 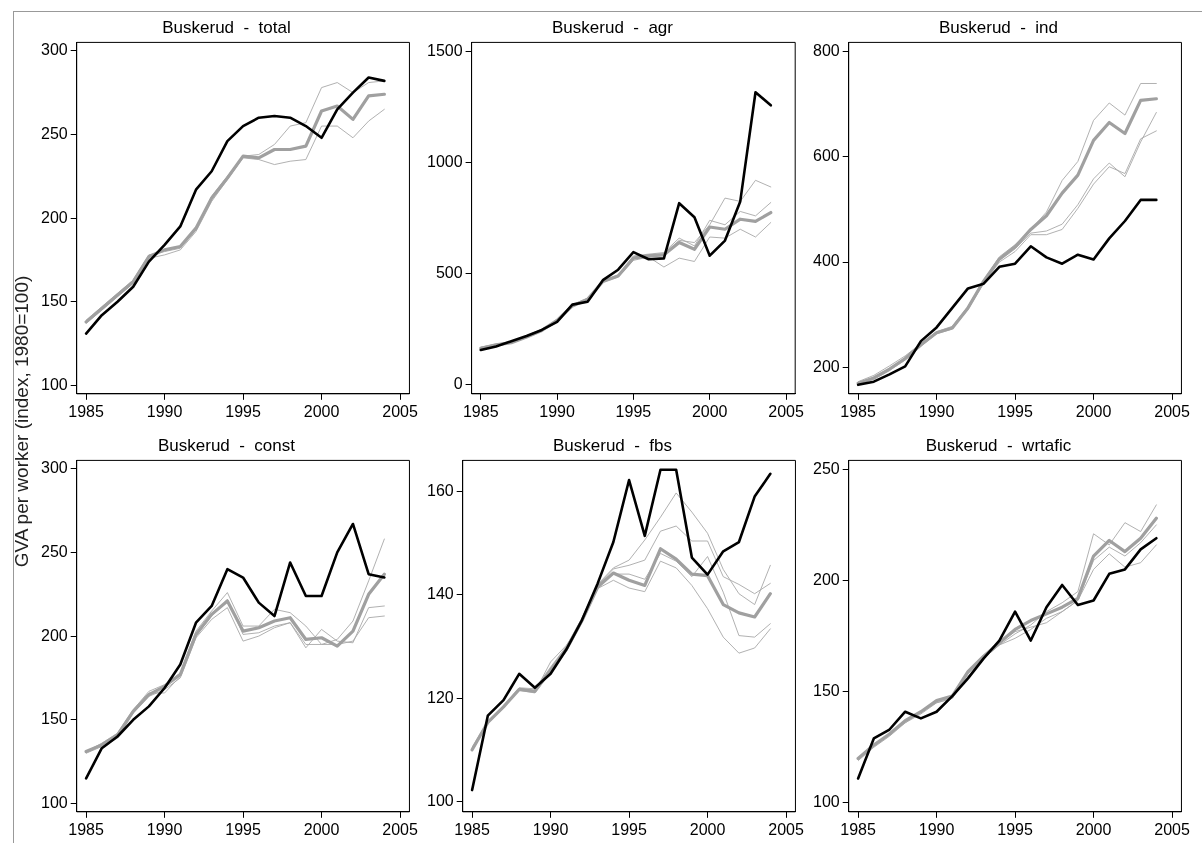 I want to click on y-axis-title: GVA per worker (index, 1980=100), so click(x=21, y=422).